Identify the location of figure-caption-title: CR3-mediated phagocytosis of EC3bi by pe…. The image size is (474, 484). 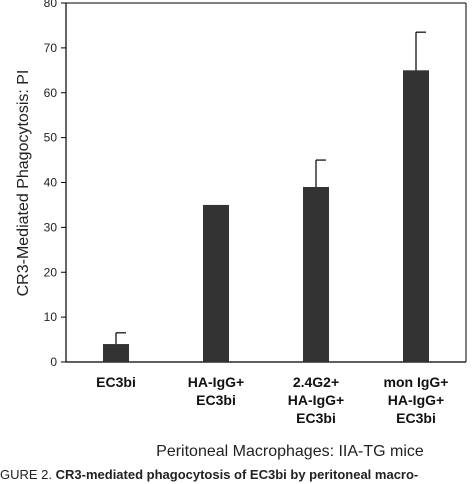
(237, 474).